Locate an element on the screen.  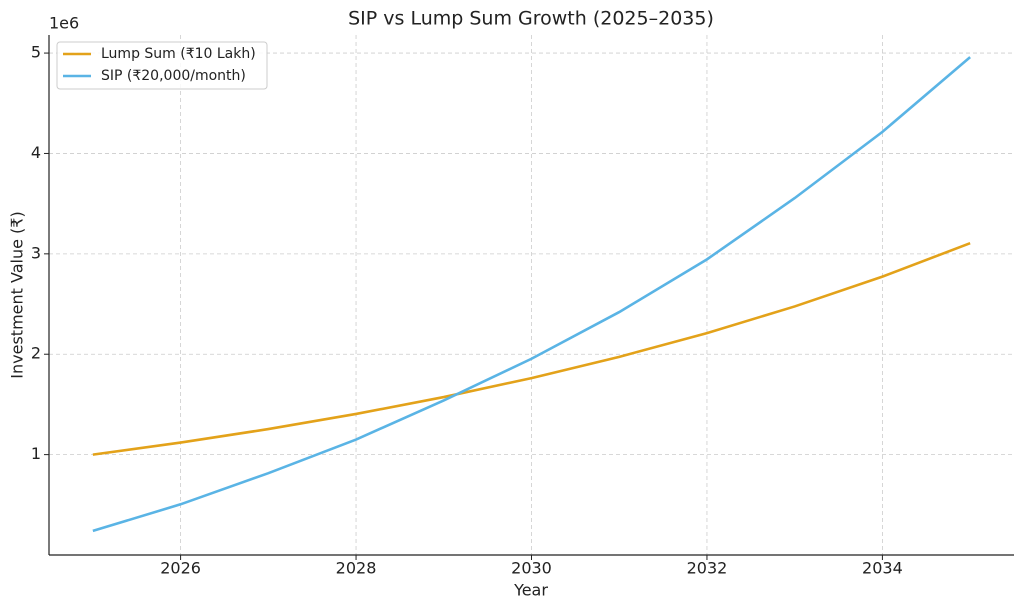
y-tick-label: 2 is located at coordinates (36, 353).